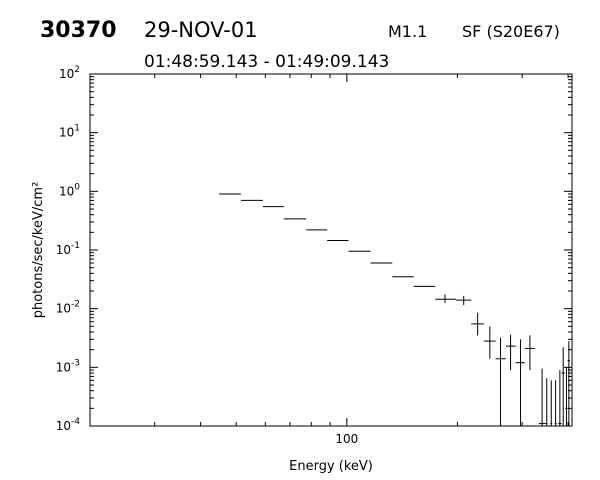 Image resolution: width=600 pixels, height=480 pixels. I want to click on y-tick-label: 10¹, so click(69, 132).